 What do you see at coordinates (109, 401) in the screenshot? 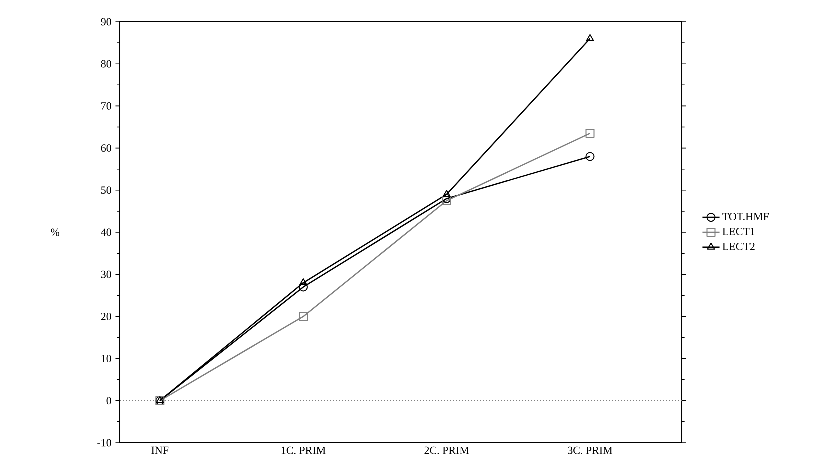
I see `y-tick-label: 0` at bounding box center [109, 401].